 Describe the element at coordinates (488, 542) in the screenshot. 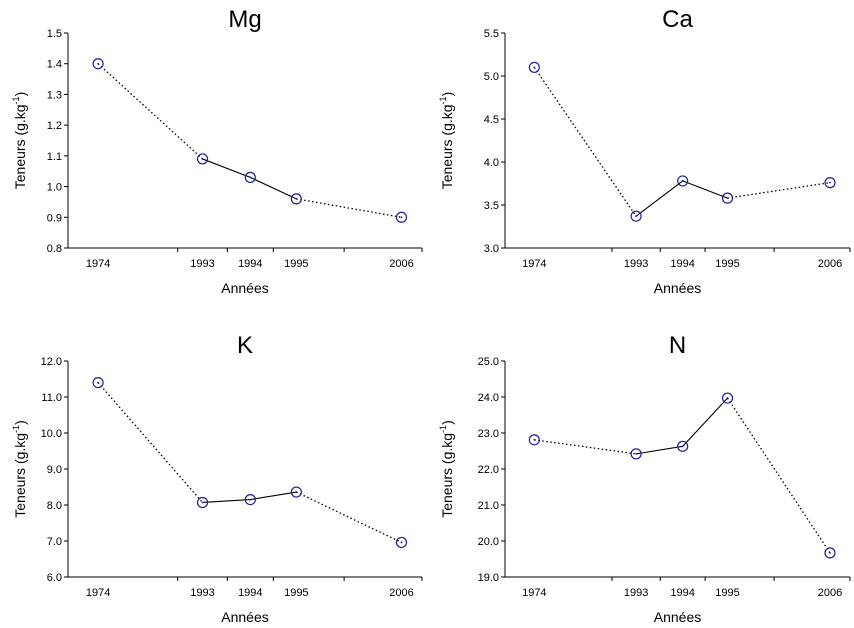

I see `y-tick-label: 20.0` at that location.